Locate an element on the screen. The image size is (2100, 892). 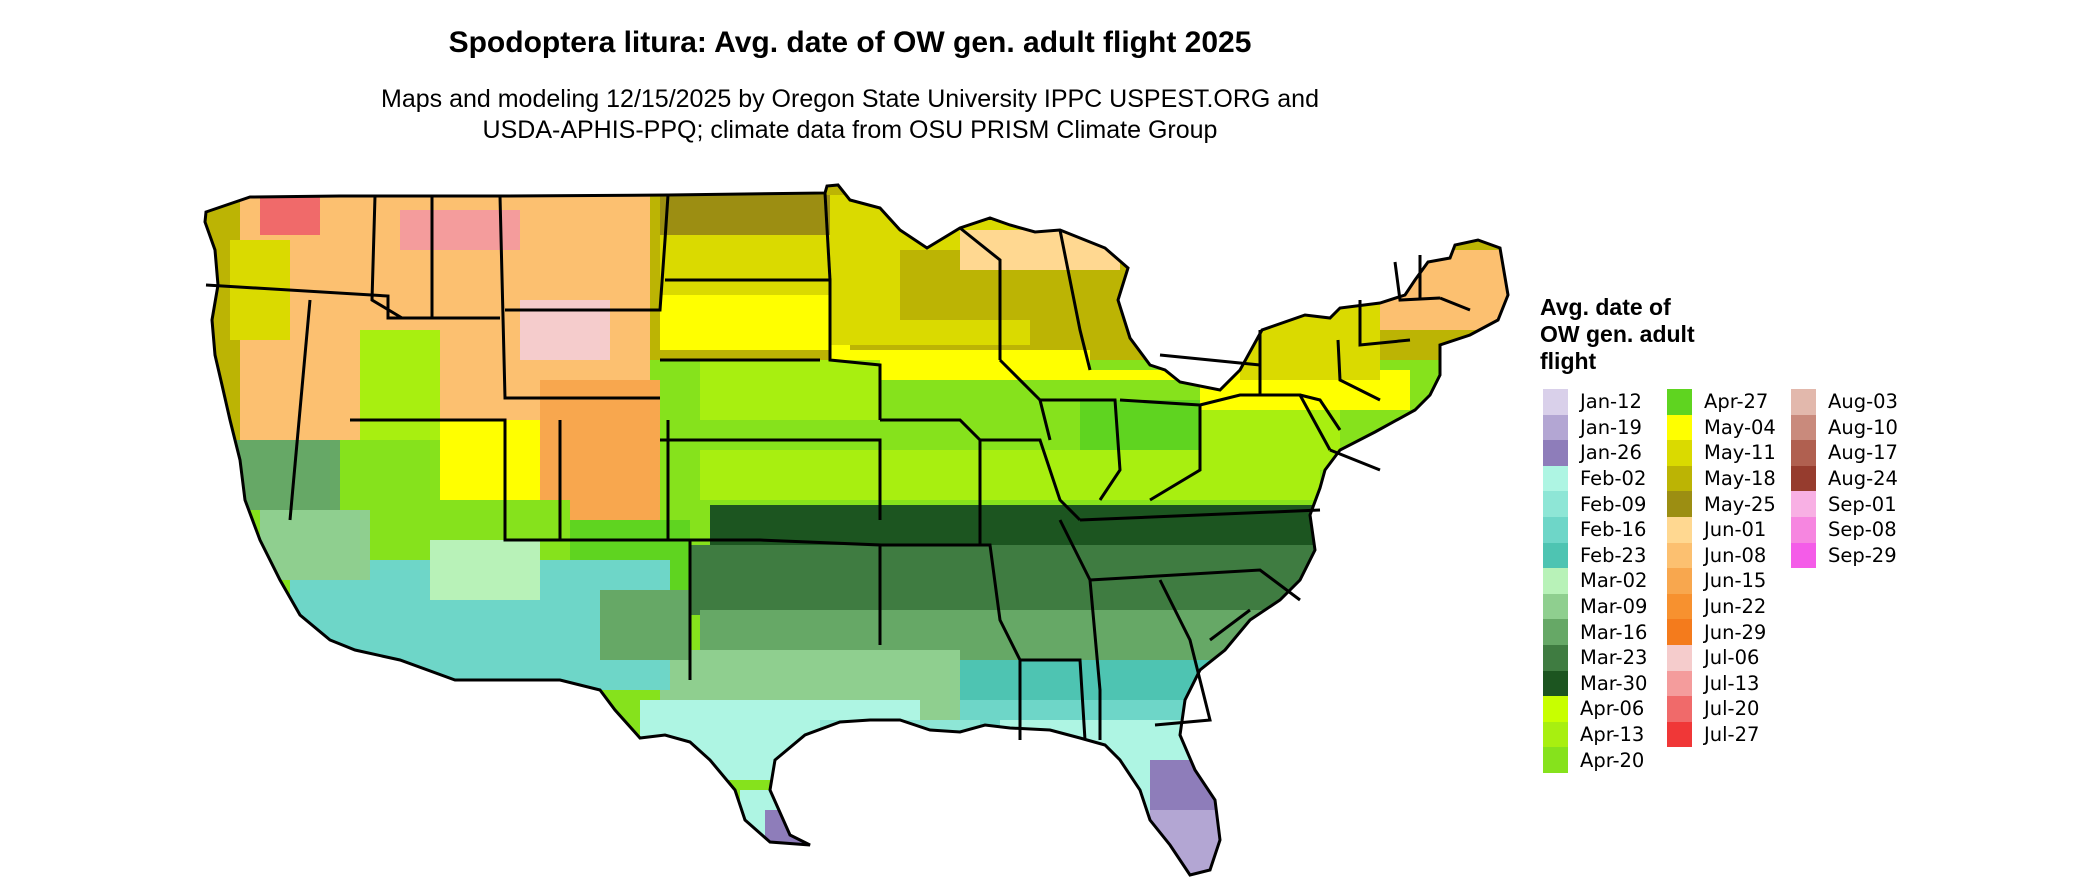
legend-item: May-11 is located at coordinates (1729, 453).